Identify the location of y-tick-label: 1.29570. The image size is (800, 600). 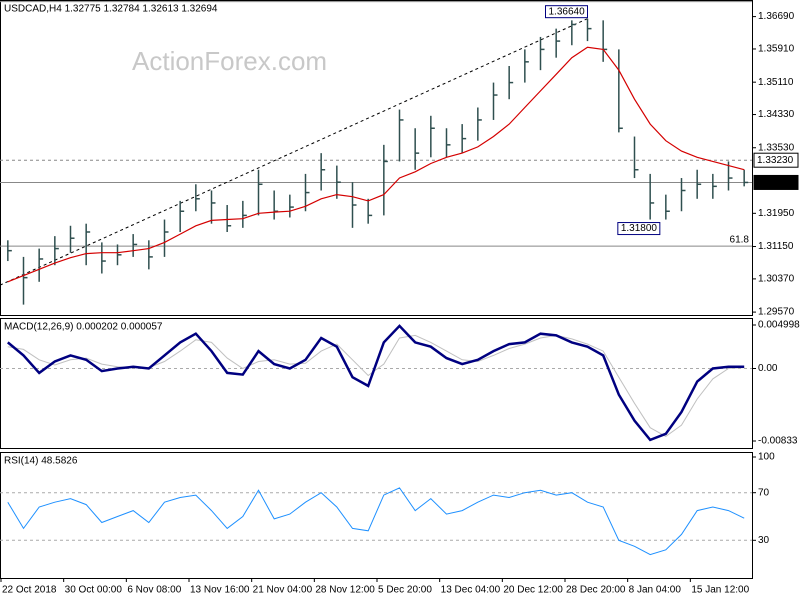
(776, 312).